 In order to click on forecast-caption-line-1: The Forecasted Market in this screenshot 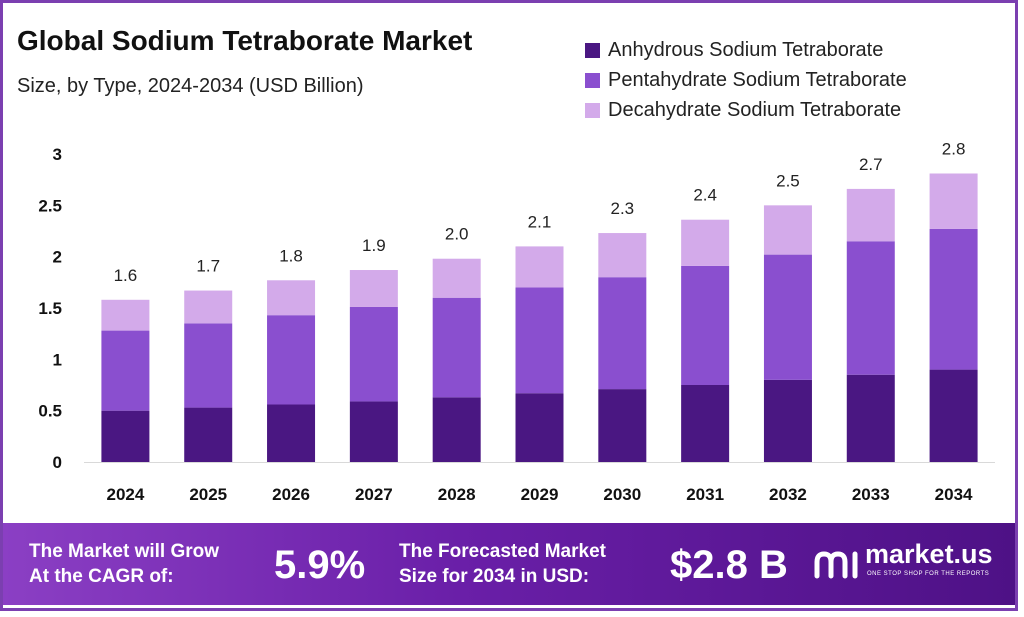, I will do `click(502, 551)`.